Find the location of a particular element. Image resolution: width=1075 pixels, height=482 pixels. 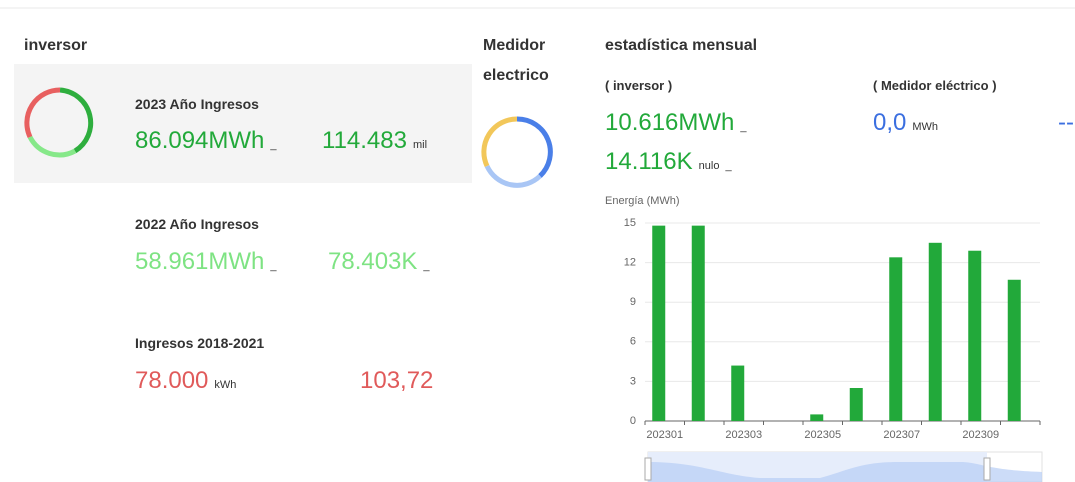

energy-value: 78.000 is located at coordinates (172, 380).